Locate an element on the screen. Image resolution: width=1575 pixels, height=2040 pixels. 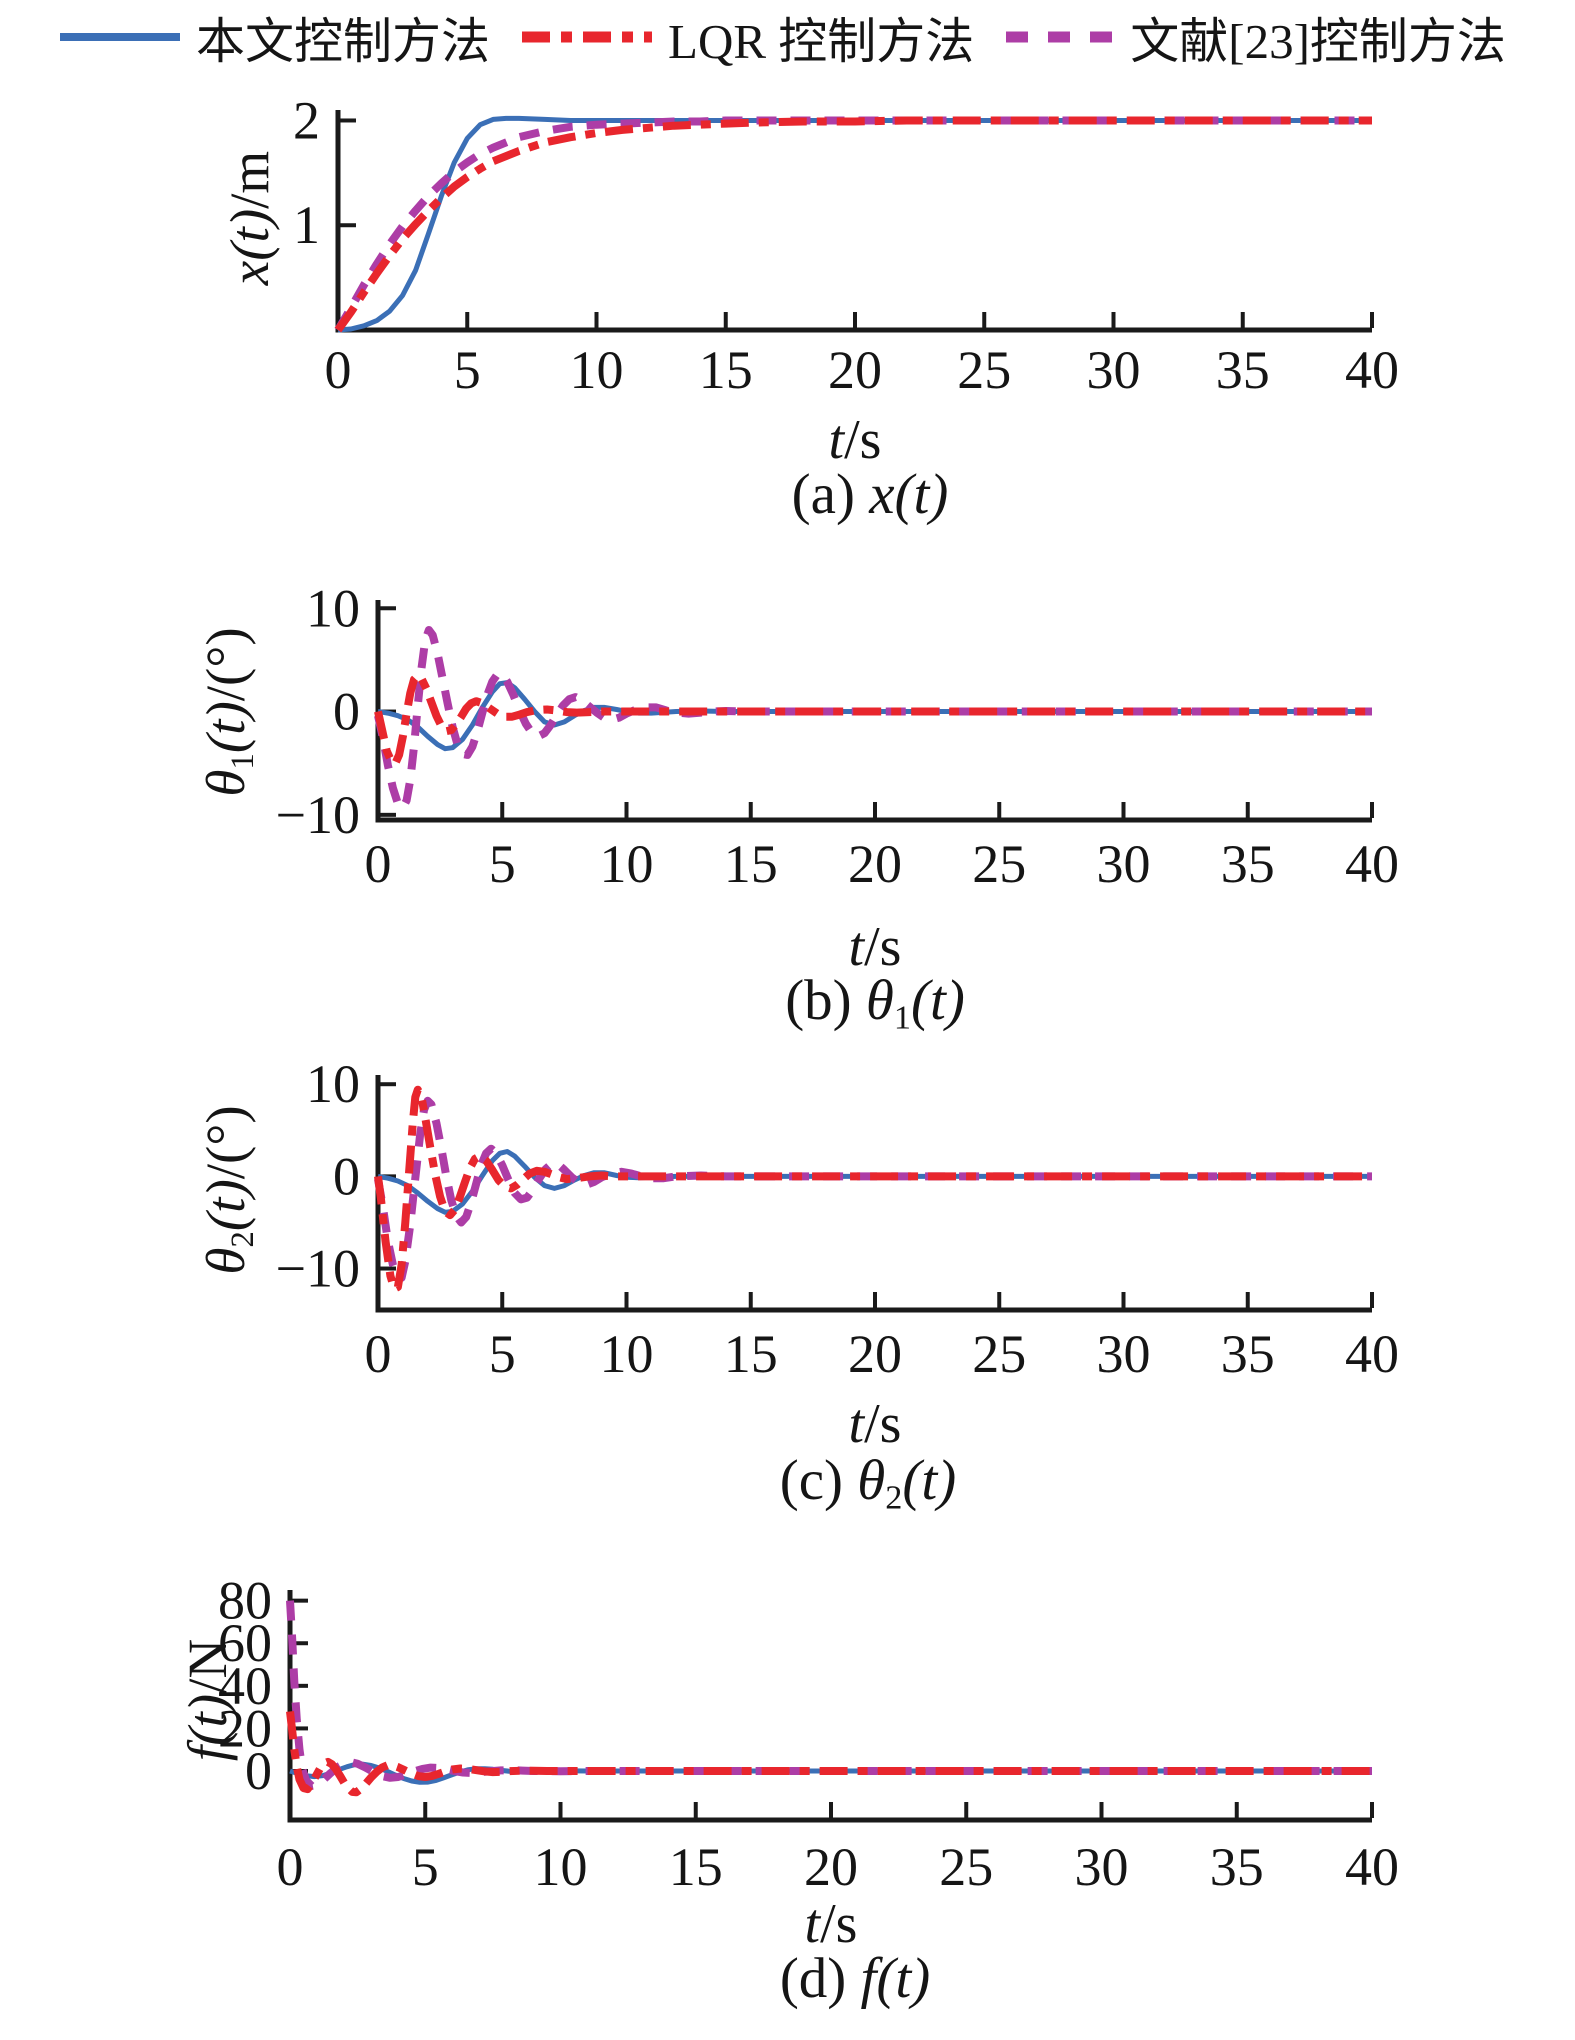
chart-d-caption: (d) f(t) is located at coordinates (855, 1978).